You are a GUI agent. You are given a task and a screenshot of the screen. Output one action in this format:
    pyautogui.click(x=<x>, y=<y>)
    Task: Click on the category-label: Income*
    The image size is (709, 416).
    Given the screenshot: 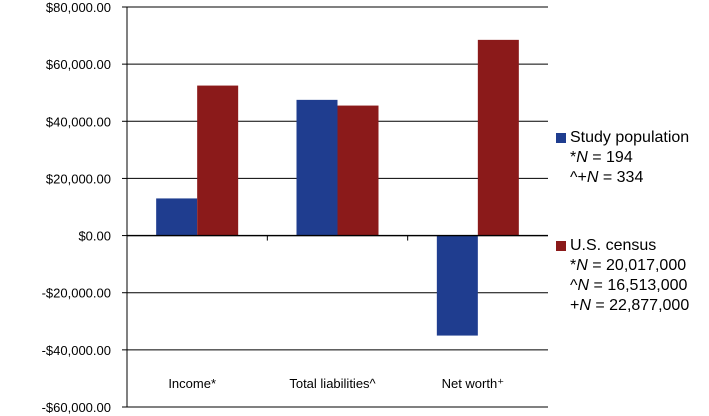 What is the action you would take?
    pyautogui.click(x=192, y=383)
    